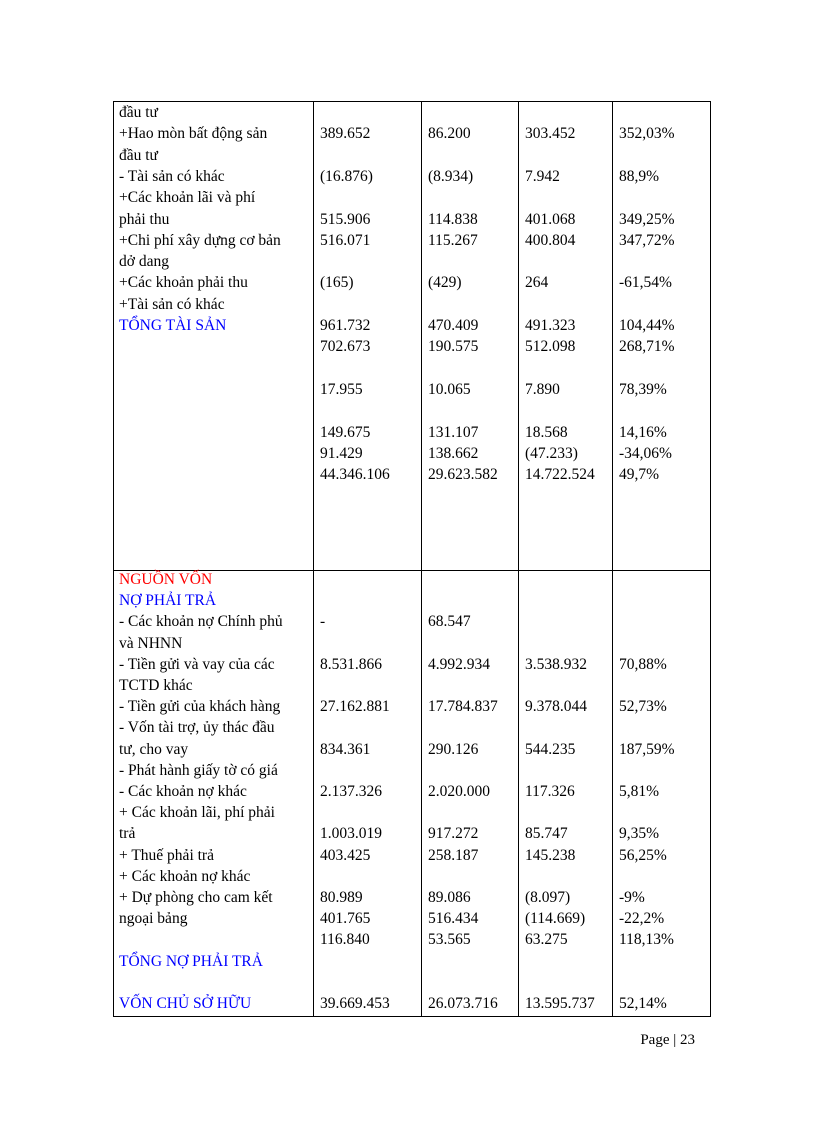  What do you see at coordinates (185, 876) in the screenshot?
I see `row-label: + Các khoản nợ khác` at bounding box center [185, 876].